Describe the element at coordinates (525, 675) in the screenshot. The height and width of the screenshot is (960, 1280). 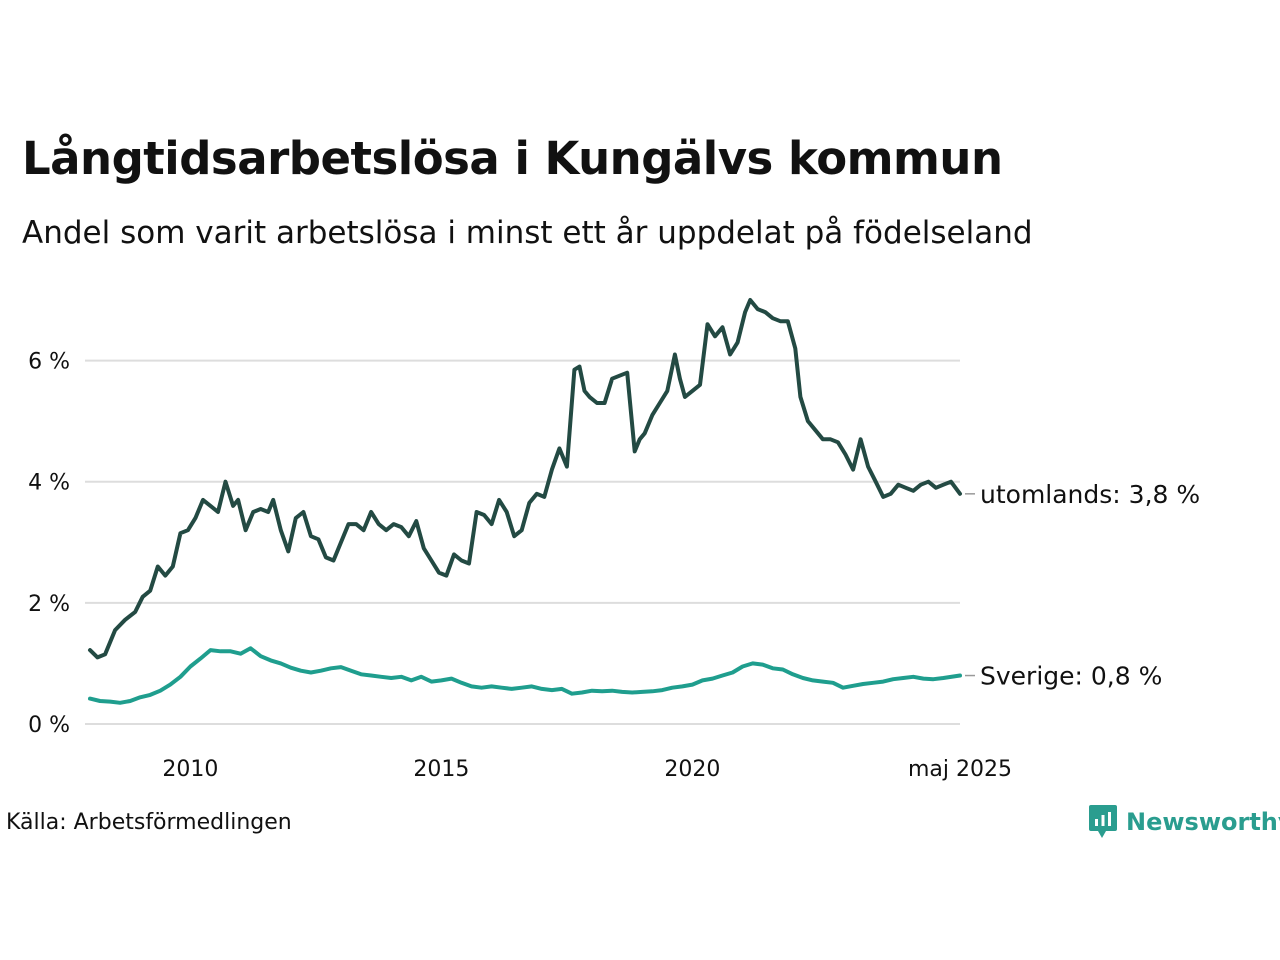
I see `series-line-sverige` at that location.